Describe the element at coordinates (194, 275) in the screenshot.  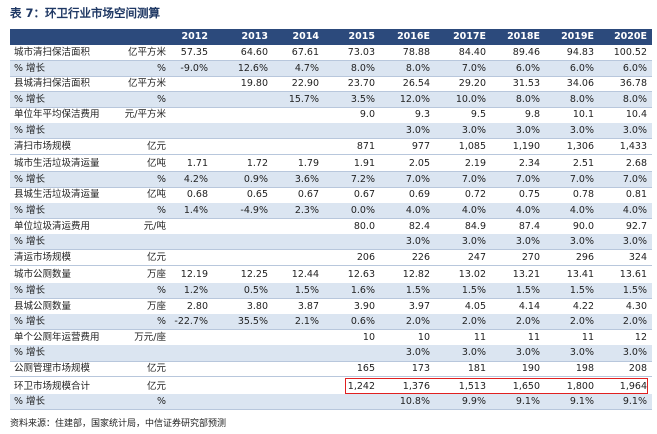
I see `cell-value: 12.19` at that location.